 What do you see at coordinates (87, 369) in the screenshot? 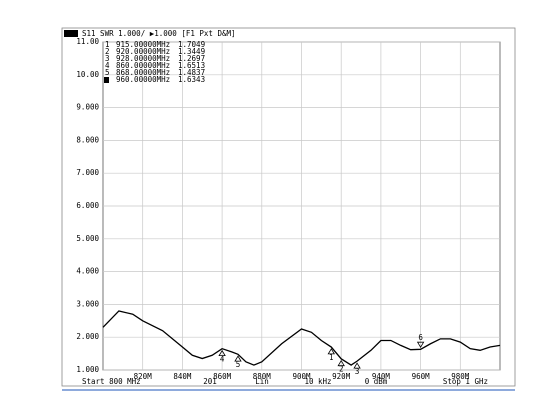
I see `y-tick-label: 1.000` at bounding box center [87, 369].